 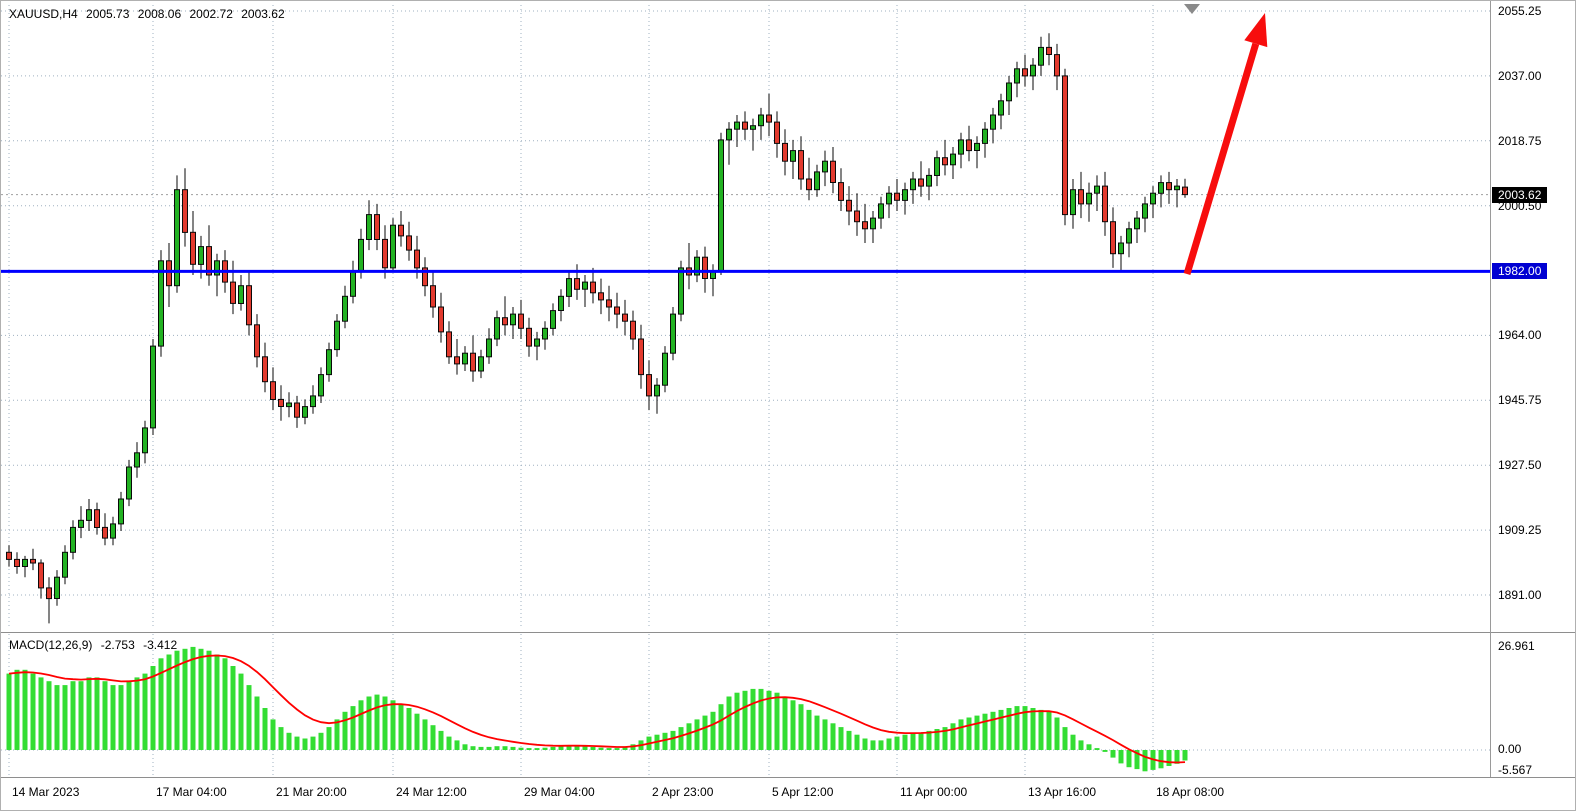 What do you see at coordinates (1190, 792) in the screenshot?
I see `time-axis-label: 18 Apr 08:00` at bounding box center [1190, 792].